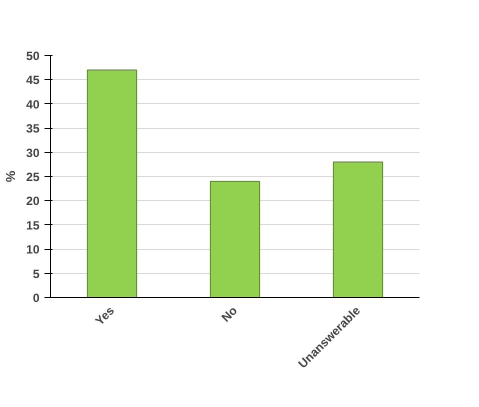 This screenshot has width=479, height=407. I want to click on y-tick-label: 40, so click(33, 104).